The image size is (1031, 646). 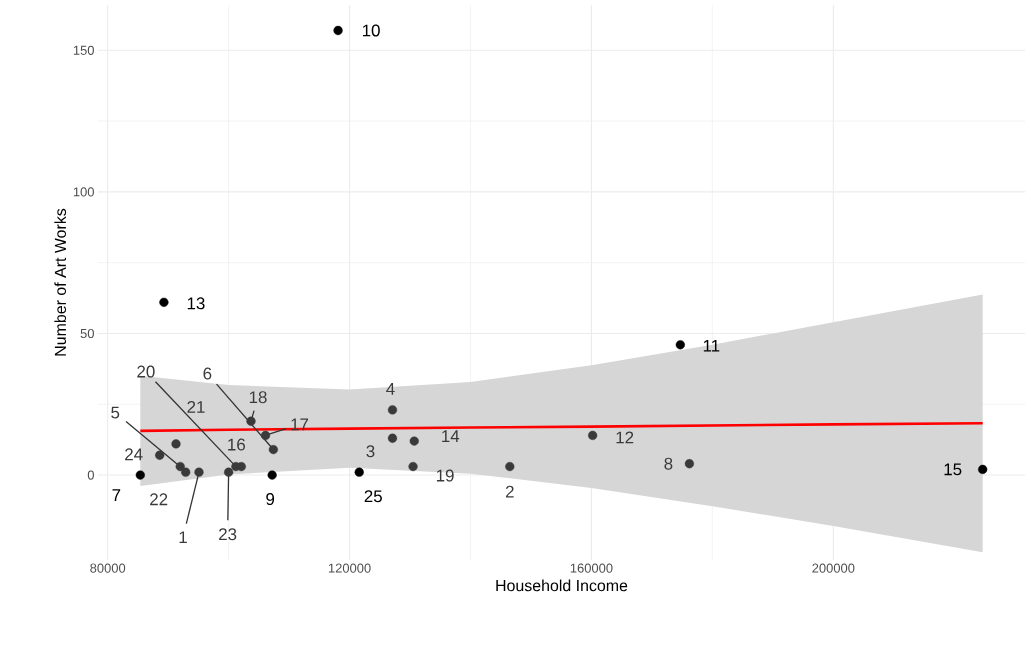 What do you see at coordinates (207, 373) in the screenshot?
I see `annotation: 6` at bounding box center [207, 373].